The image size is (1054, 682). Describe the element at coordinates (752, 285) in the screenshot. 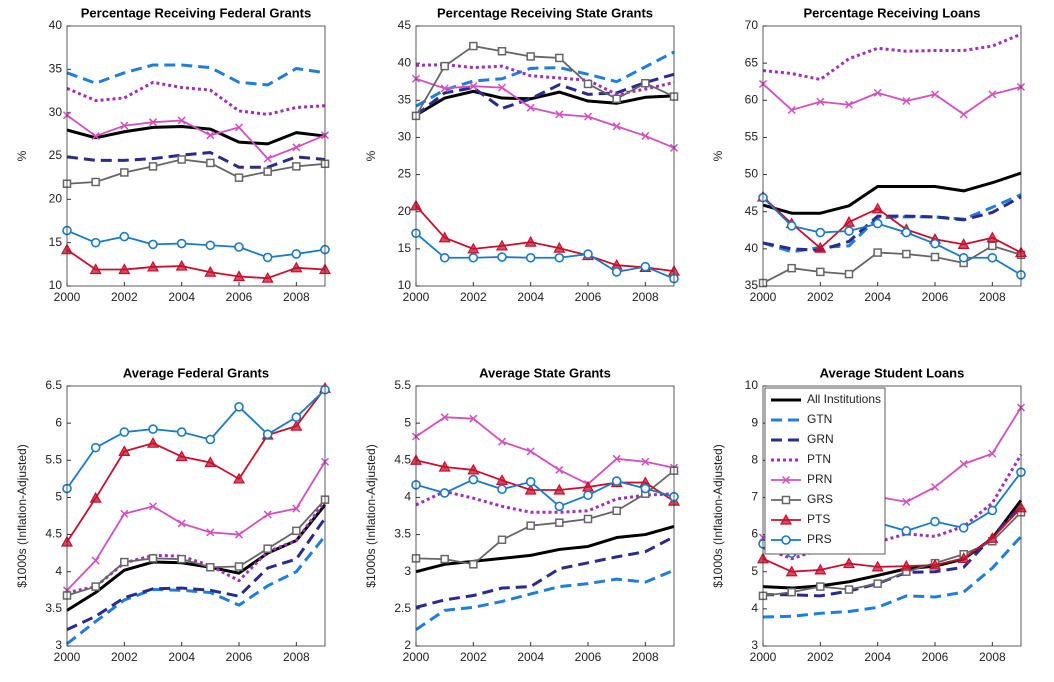

I see `y-tick-label: 35` at that location.